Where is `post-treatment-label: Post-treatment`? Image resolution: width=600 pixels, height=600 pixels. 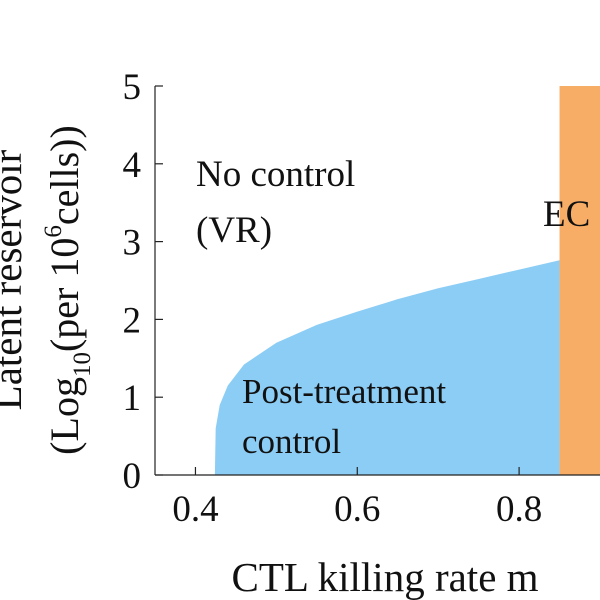
post-treatment-label: Post-treatment is located at coordinates (344, 391).